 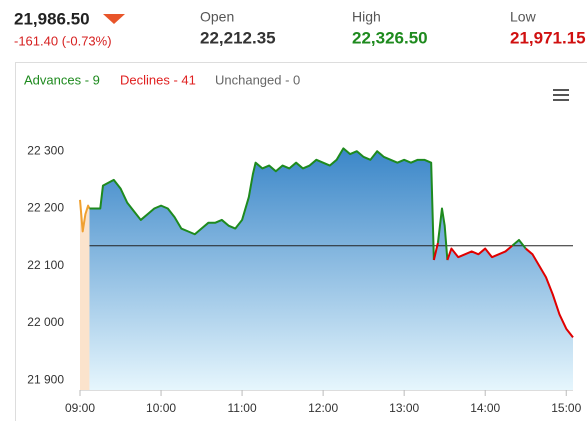 I want to click on low-value: 21,971.15, so click(x=548, y=37).